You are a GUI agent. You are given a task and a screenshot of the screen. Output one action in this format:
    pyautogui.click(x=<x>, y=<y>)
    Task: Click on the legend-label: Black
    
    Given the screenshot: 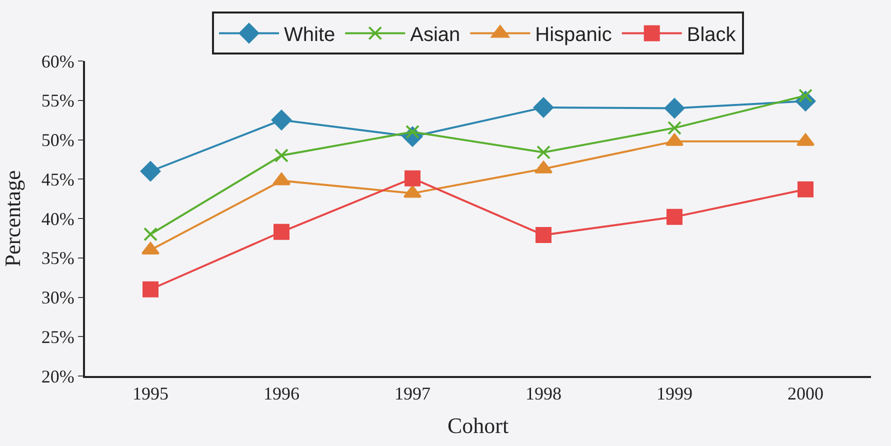 What is the action you would take?
    pyautogui.click(x=711, y=35)
    